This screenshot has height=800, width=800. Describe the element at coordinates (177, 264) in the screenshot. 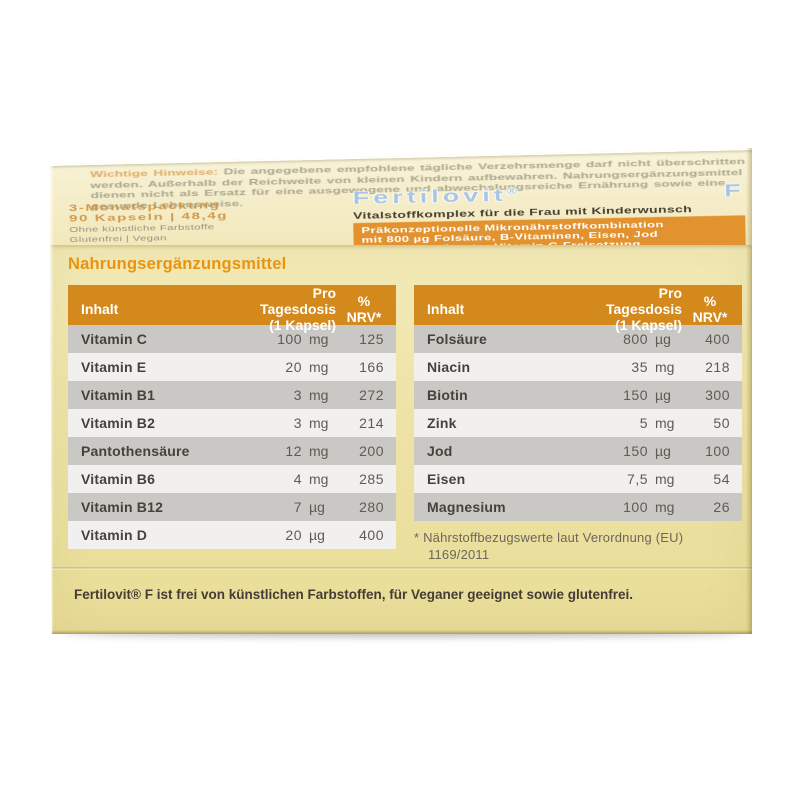

I see `section-title: Nahrungsergänzungsmittel` at that location.